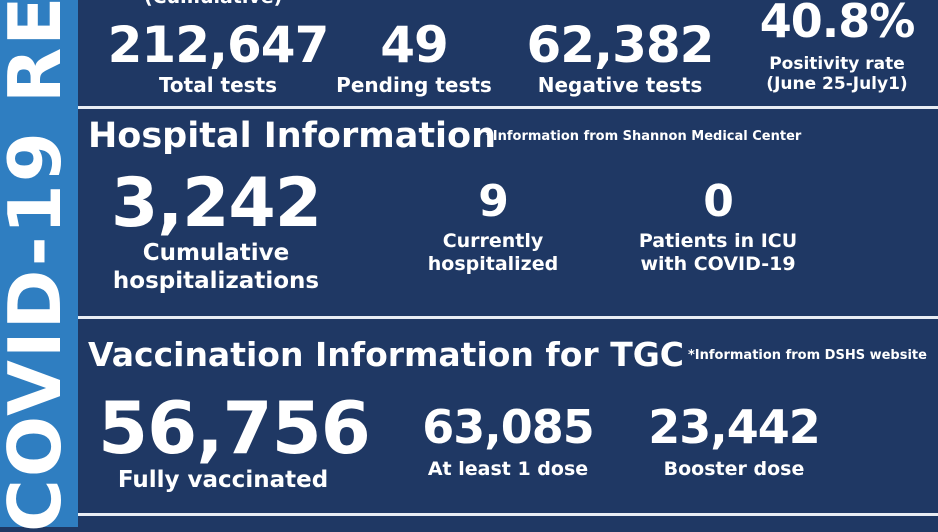  I want to click on positivity-rate-label: Positivity rate, so click(837, 64).